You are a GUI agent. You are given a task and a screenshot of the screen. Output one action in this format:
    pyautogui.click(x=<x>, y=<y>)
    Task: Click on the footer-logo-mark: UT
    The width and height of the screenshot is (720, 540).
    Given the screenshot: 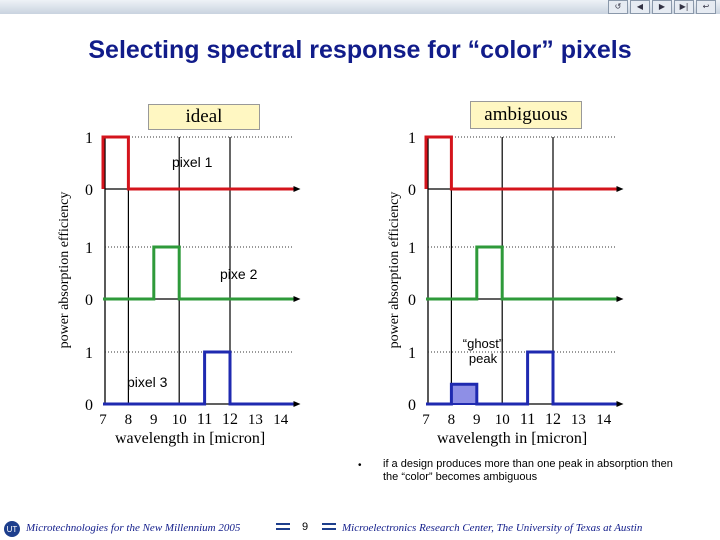 What is the action you would take?
    pyautogui.click(x=12, y=529)
    